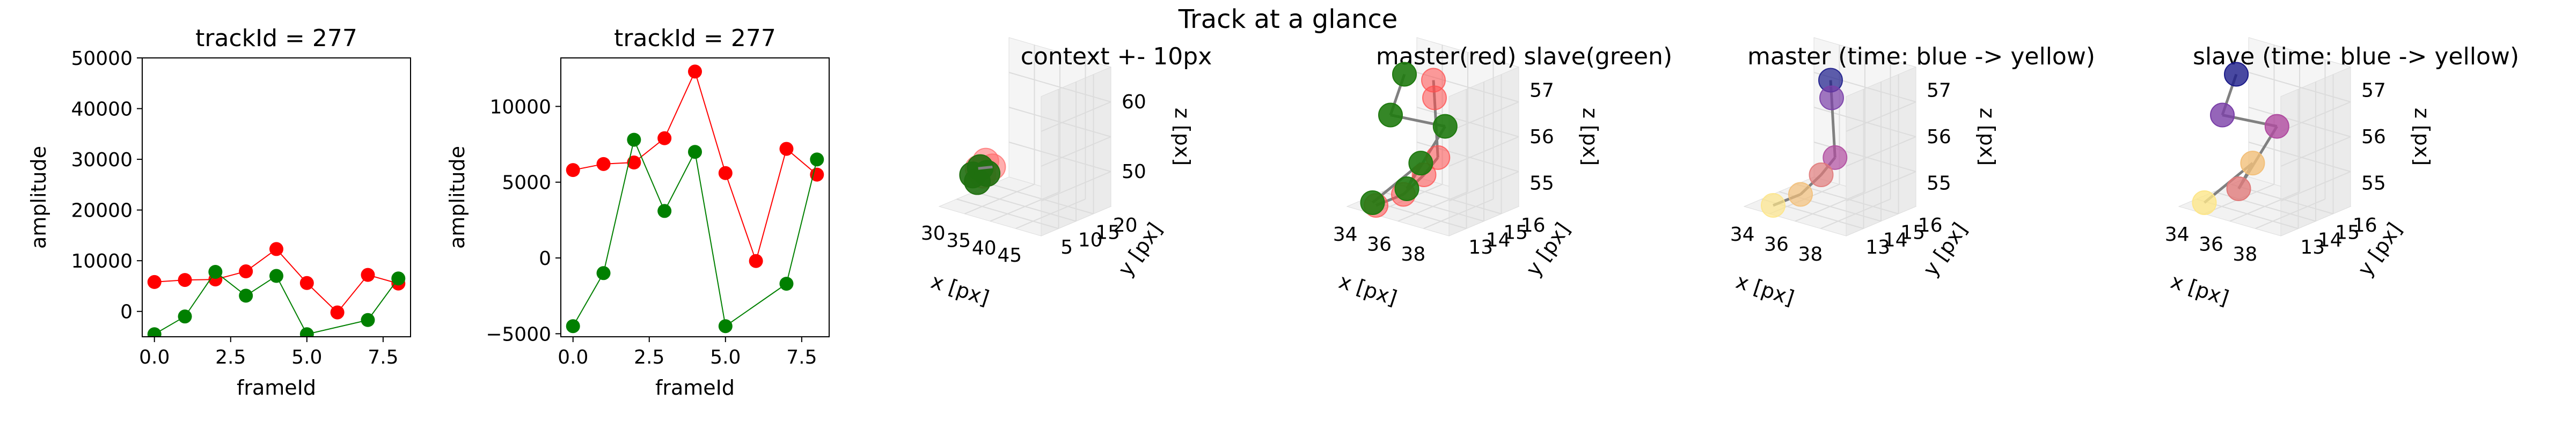 Image resolution: width=2576 pixels, height=429 pixels. What do you see at coordinates (276, 303) in the screenshot?
I see `series-line` at bounding box center [276, 303].